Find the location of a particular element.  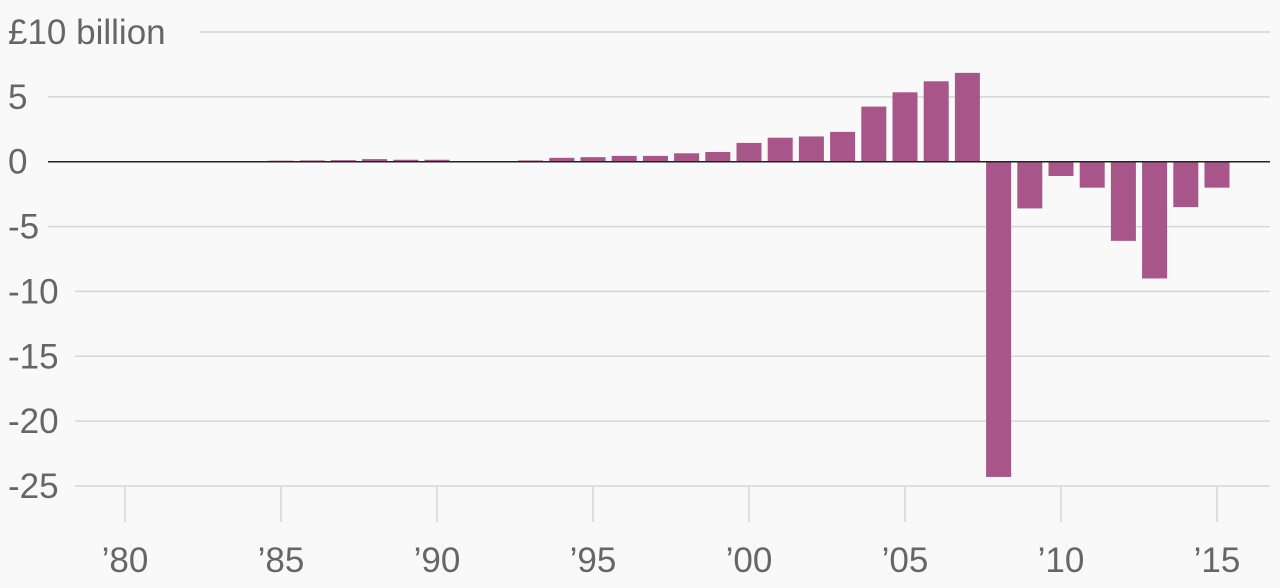

bar-2001 is located at coordinates (780, 149).